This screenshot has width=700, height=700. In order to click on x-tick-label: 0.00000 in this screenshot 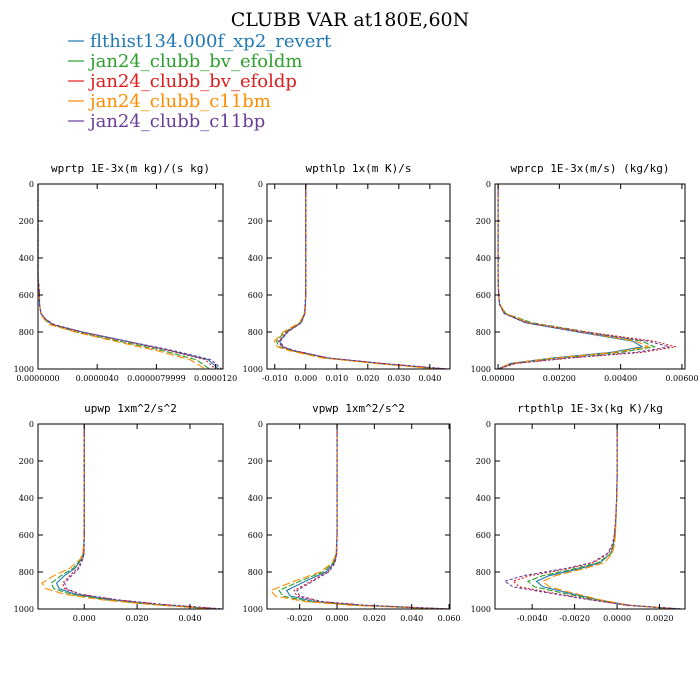, I will do `click(498, 378)`.